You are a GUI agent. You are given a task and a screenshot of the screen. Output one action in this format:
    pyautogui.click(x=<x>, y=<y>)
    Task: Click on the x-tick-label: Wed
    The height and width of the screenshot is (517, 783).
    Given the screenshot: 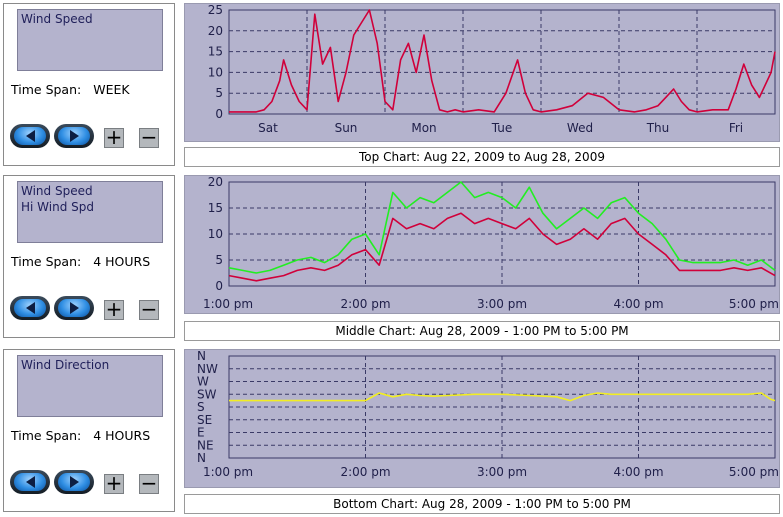 What is the action you would take?
    pyautogui.click(x=580, y=128)
    